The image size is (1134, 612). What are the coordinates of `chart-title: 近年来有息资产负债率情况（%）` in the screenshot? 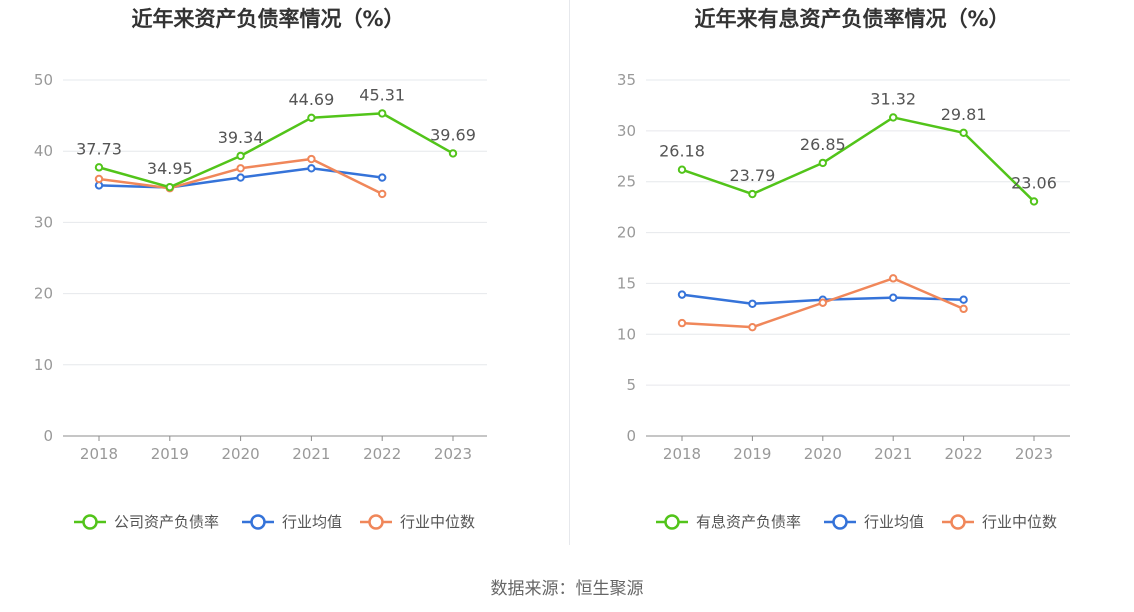 It's located at (851, 19).